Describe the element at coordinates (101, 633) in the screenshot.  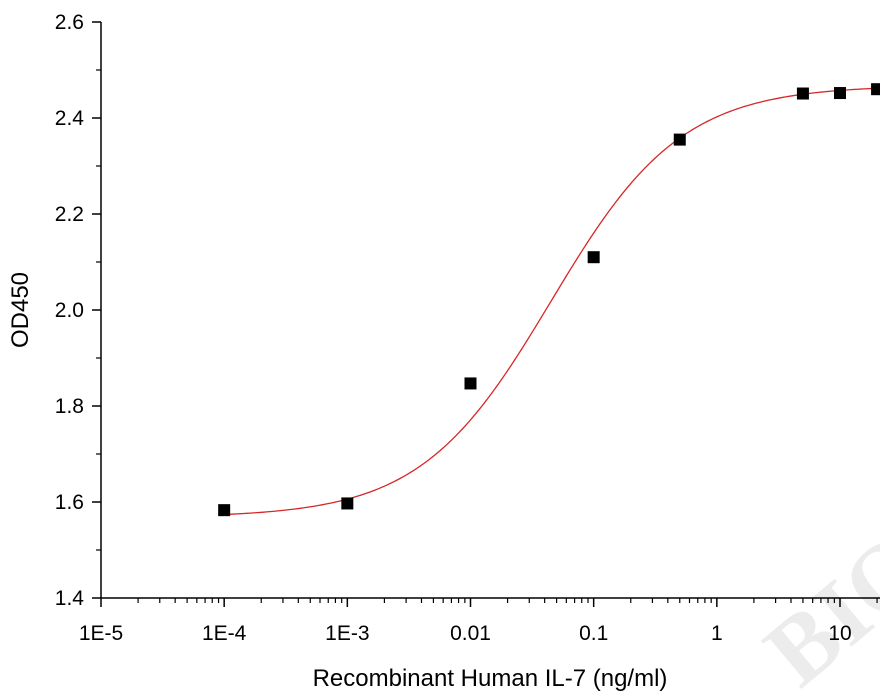
I see `x-tick-label: 1E-5` at that location.